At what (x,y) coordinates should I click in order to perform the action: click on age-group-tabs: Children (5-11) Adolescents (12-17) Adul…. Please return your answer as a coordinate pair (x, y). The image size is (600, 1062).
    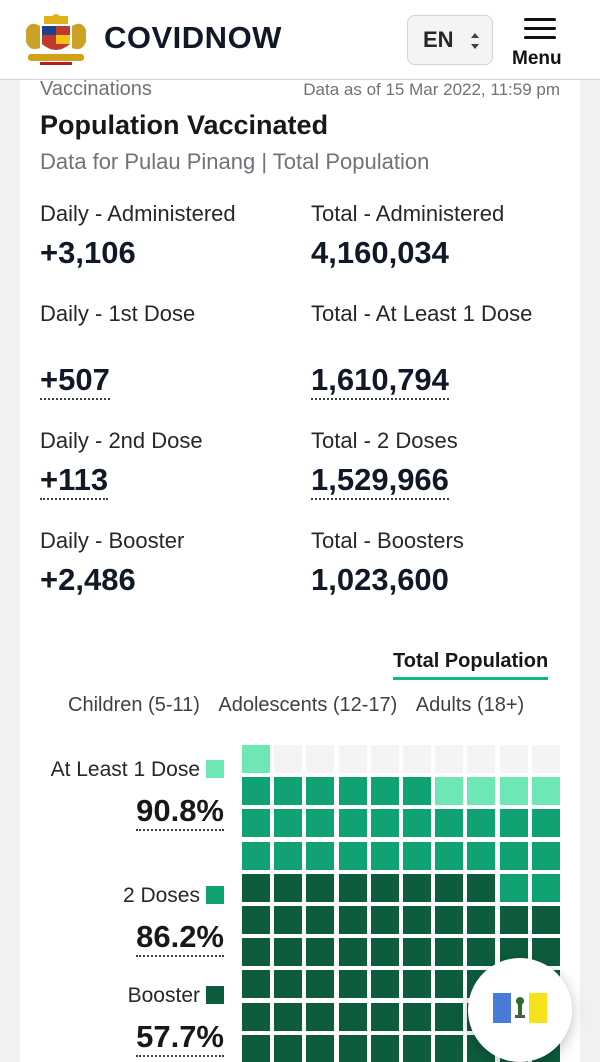
    Looking at the image, I should click on (303, 705).